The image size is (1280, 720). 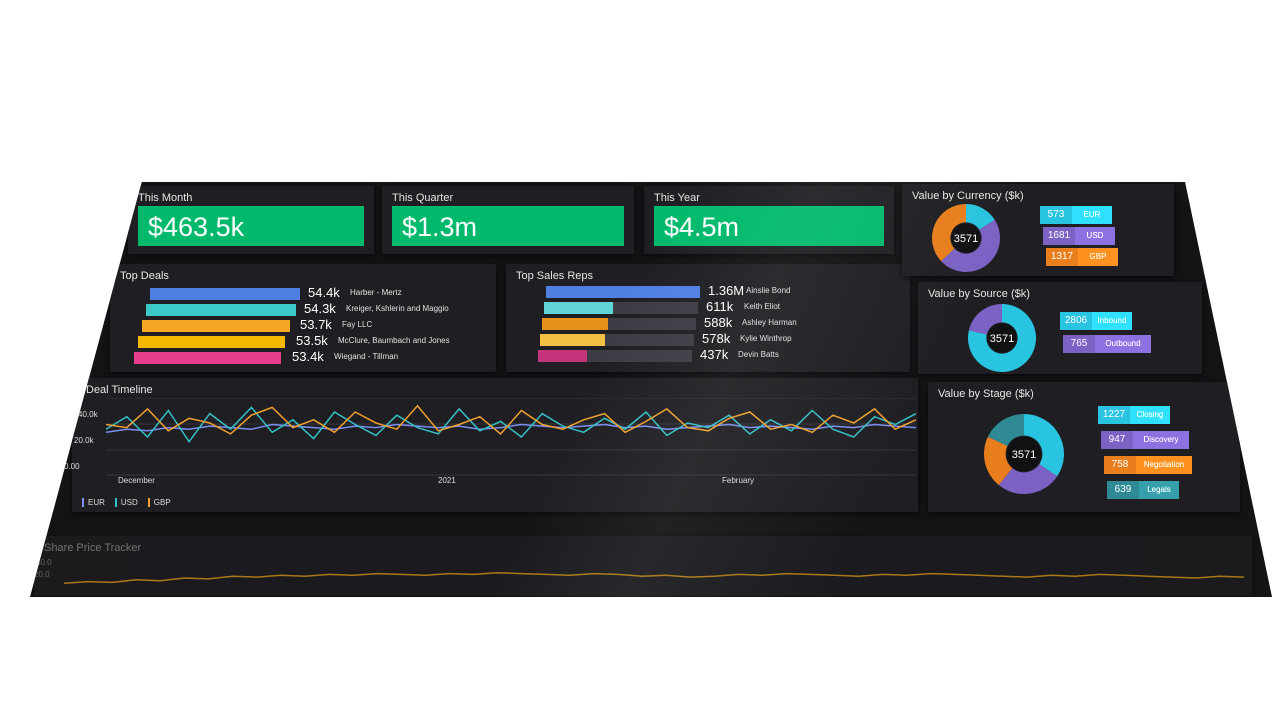 I want to click on deal-timeline-chart, so click(x=511, y=437).